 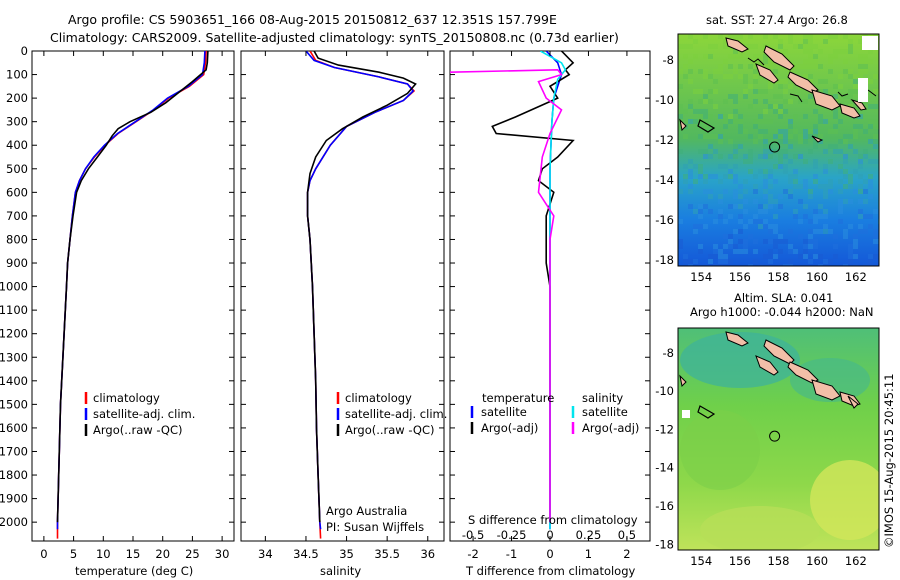 What do you see at coordinates (17, 122) in the screenshot?
I see `y-tick-label: 300` at bounding box center [17, 122].